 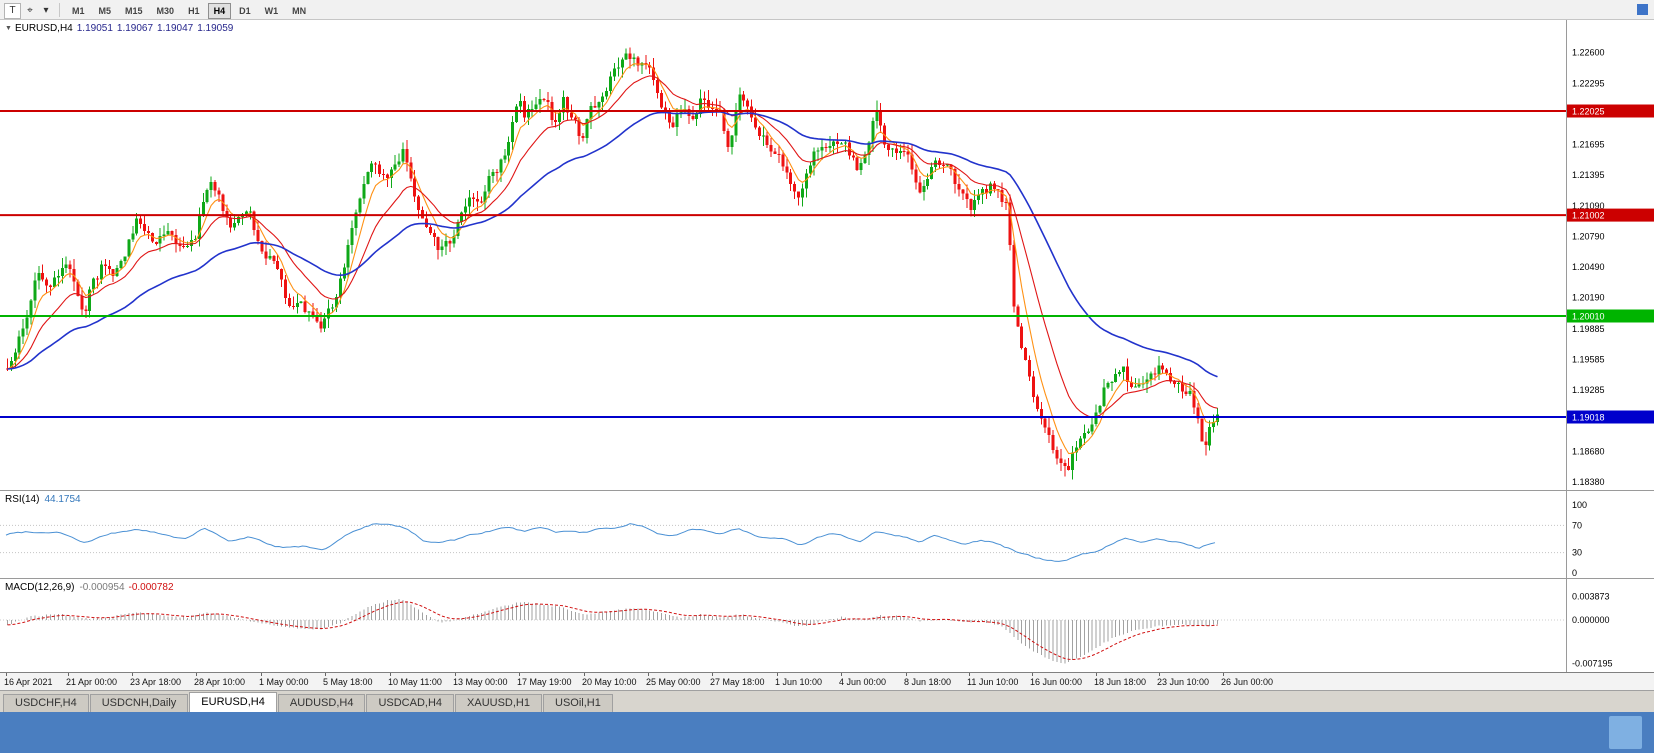 What do you see at coordinates (609, 682) in the screenshot?
I see `time-label: 20 May 10:00` at bounding box center [609, 682].